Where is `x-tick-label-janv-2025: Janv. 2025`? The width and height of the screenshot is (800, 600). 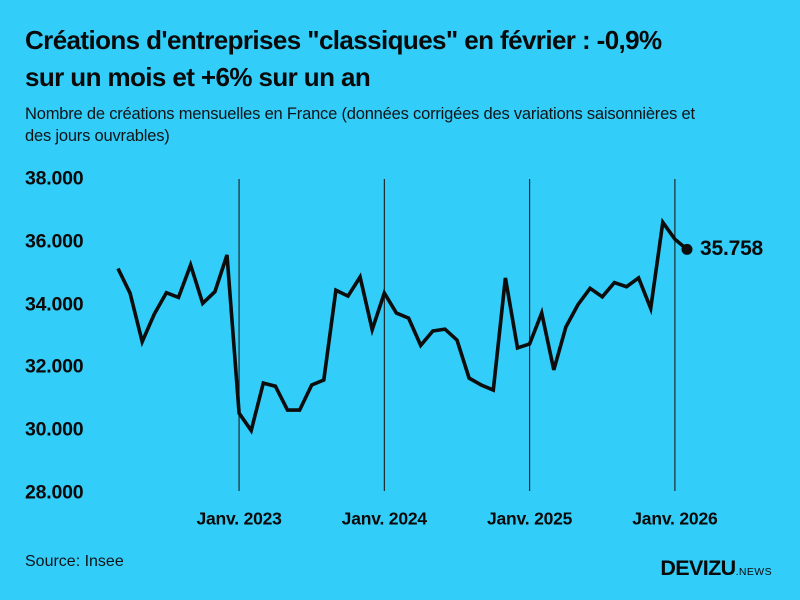 x-tick-label-janv-2025: Janv. 2025 is located at coordinates (529, 518).